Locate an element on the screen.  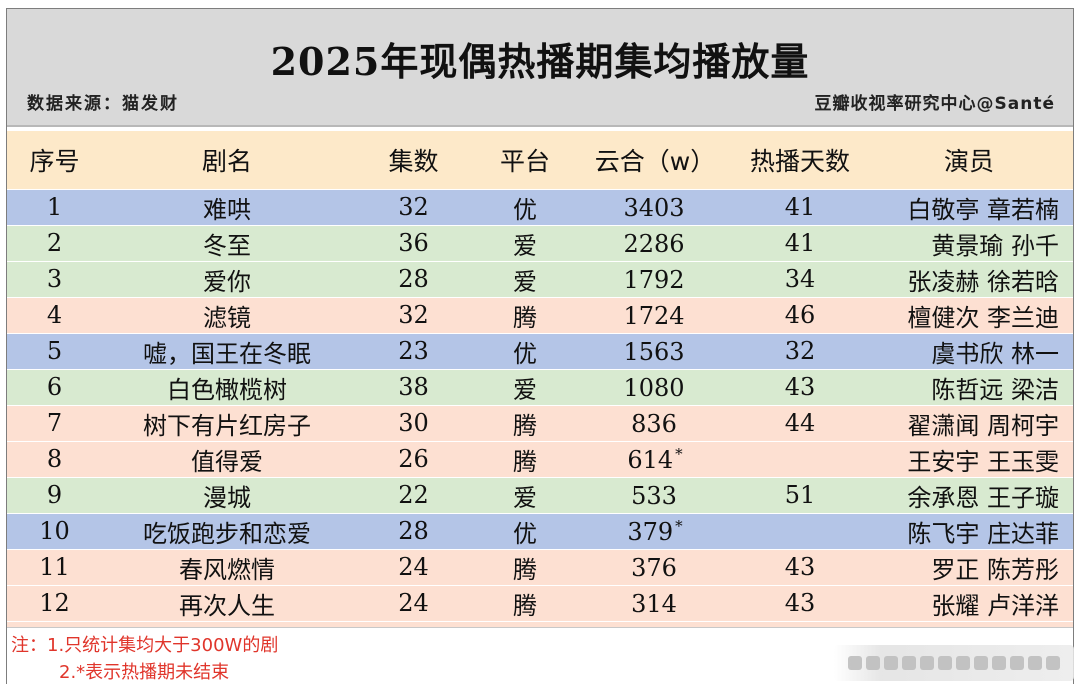
cell-episodes: 32 is located at coordinates (413, 206).